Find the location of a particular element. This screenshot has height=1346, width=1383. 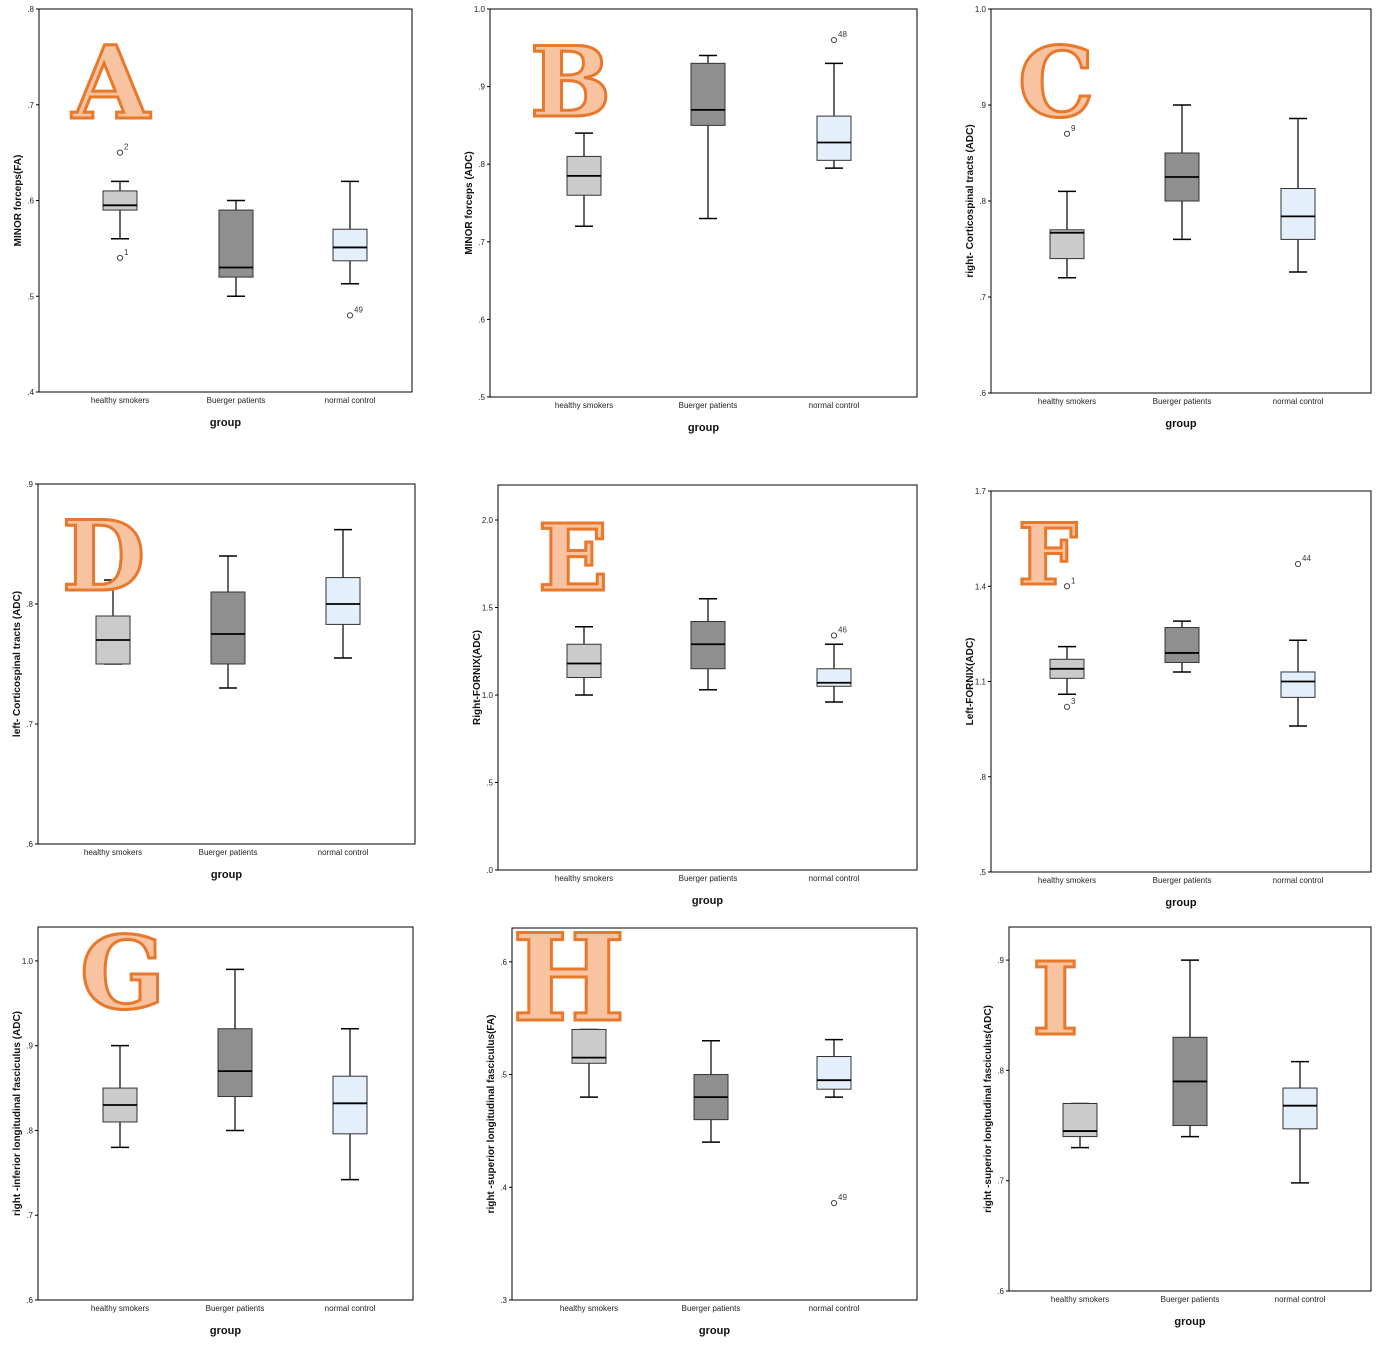

y-axis-label: Left-FORNIX(ADC) is located at coordinates (970, 682).